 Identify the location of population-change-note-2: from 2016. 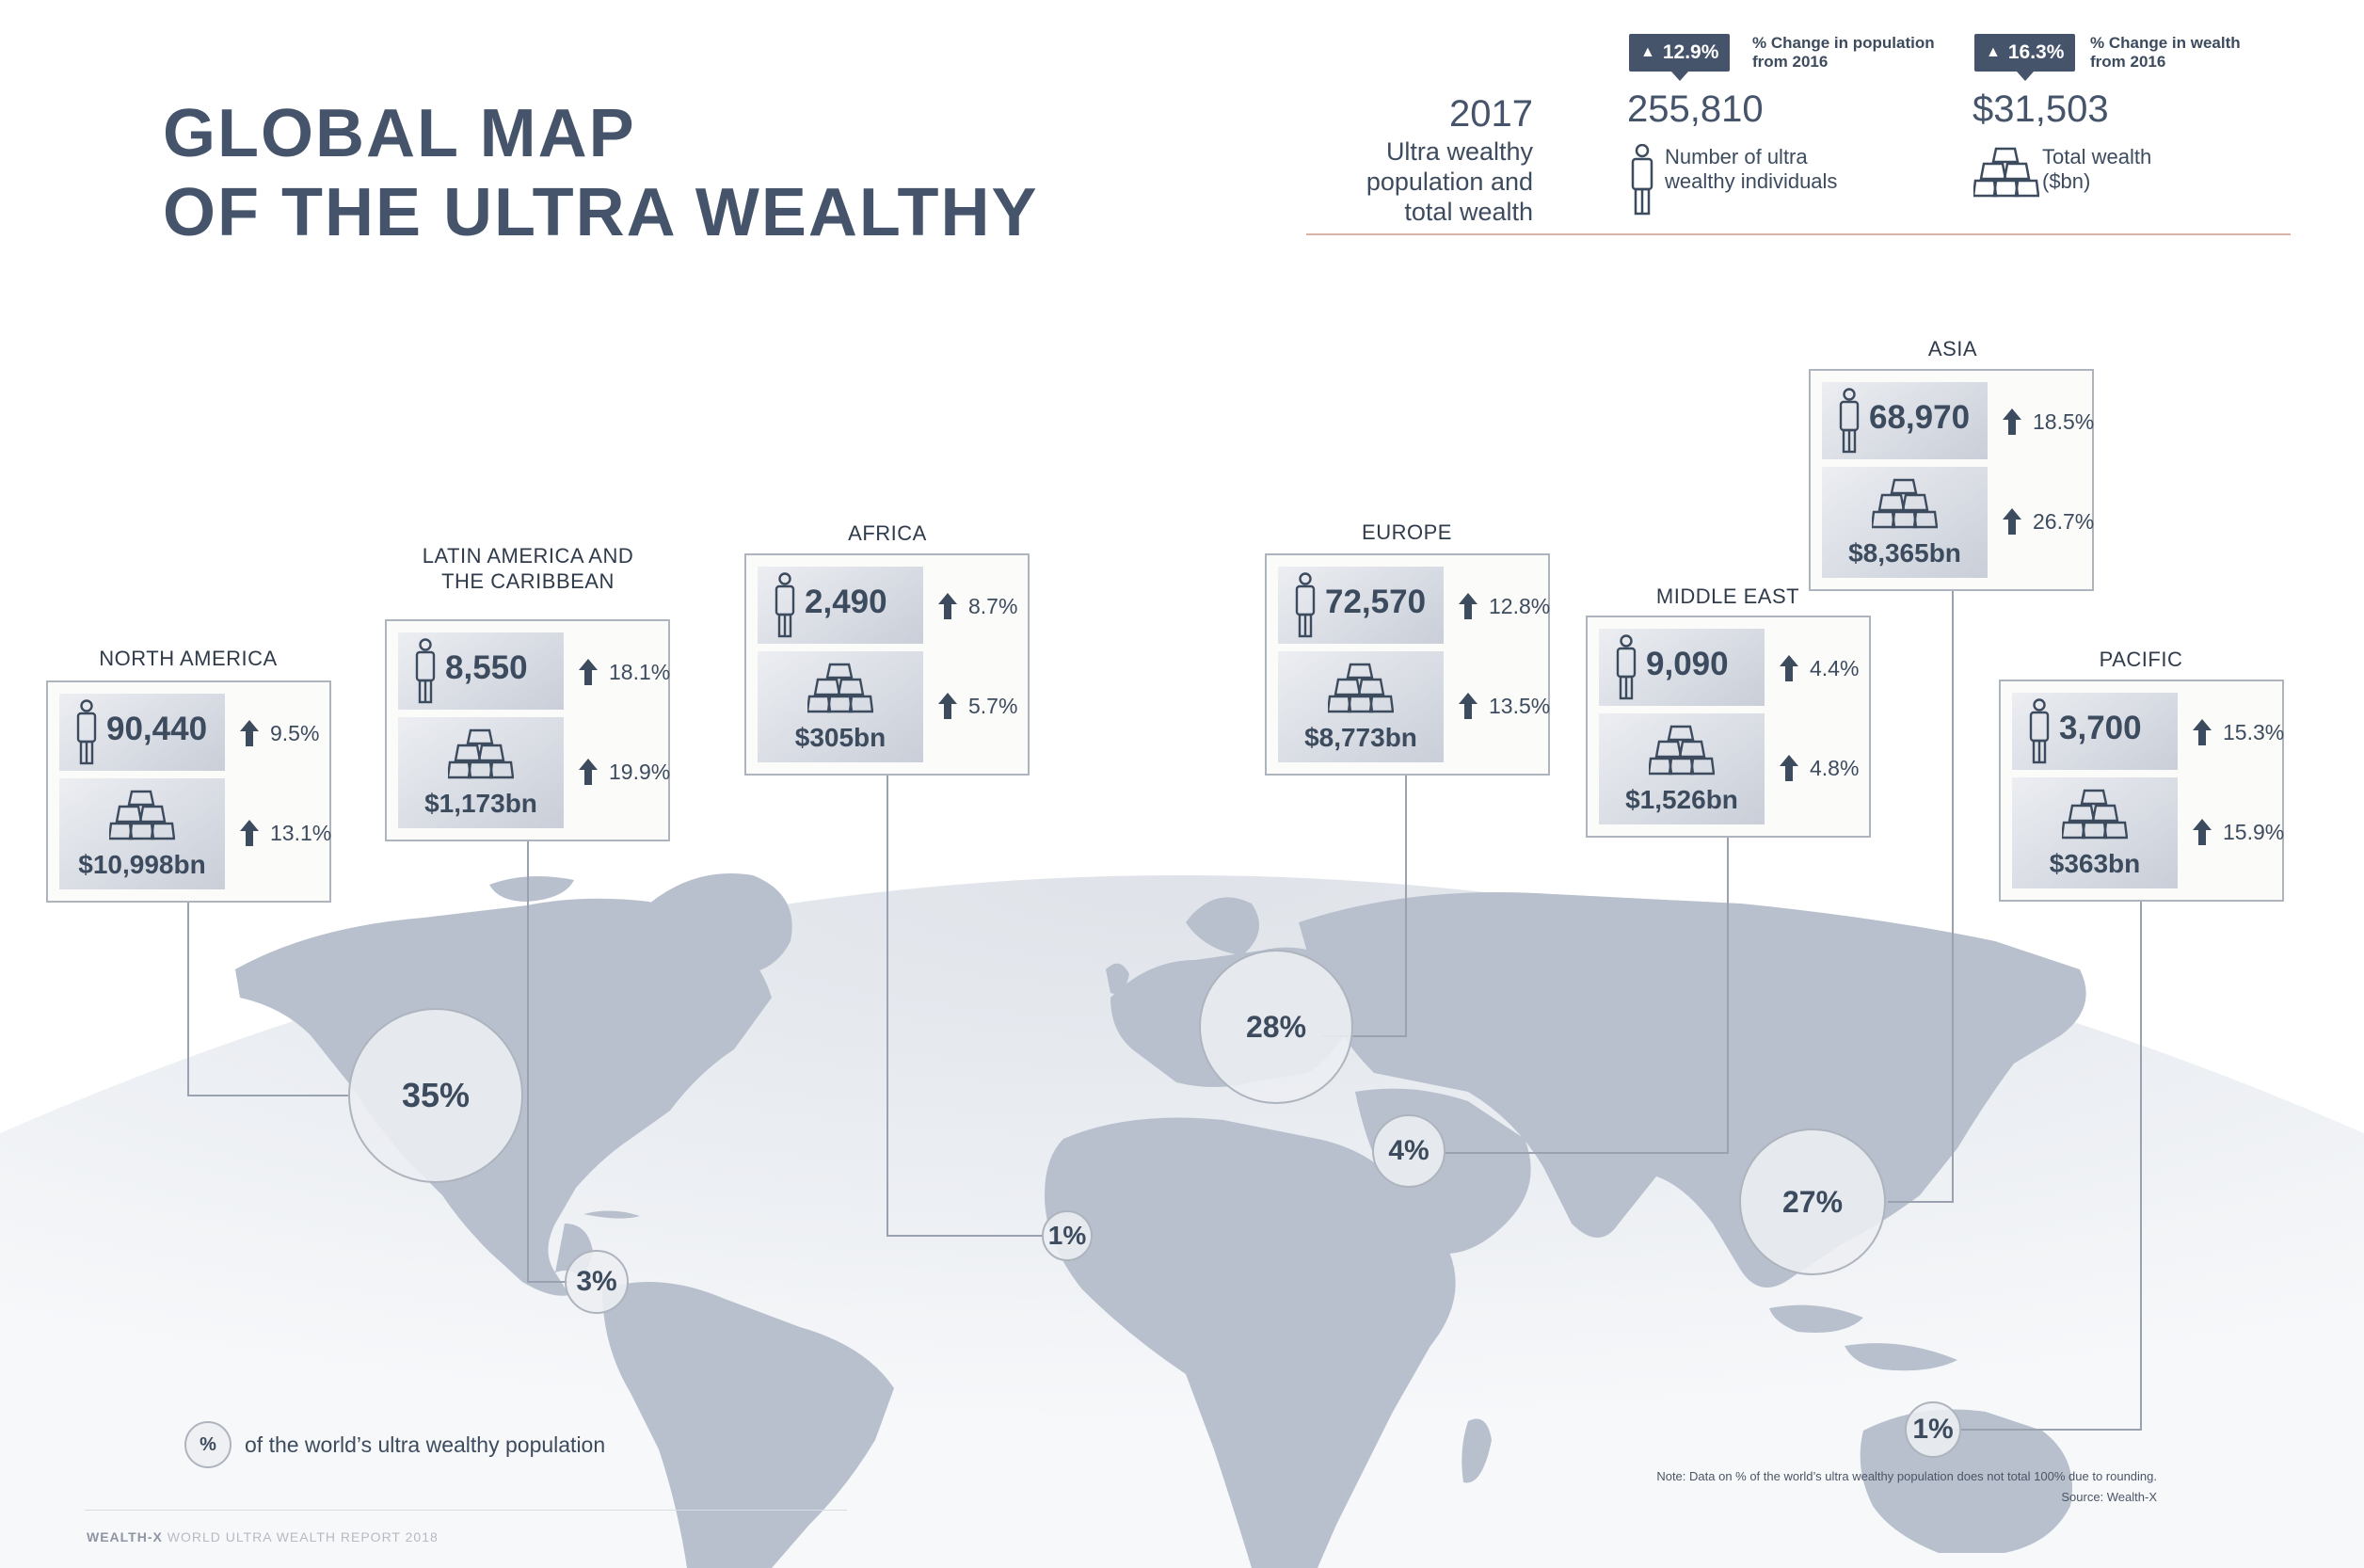
(1790, 62).